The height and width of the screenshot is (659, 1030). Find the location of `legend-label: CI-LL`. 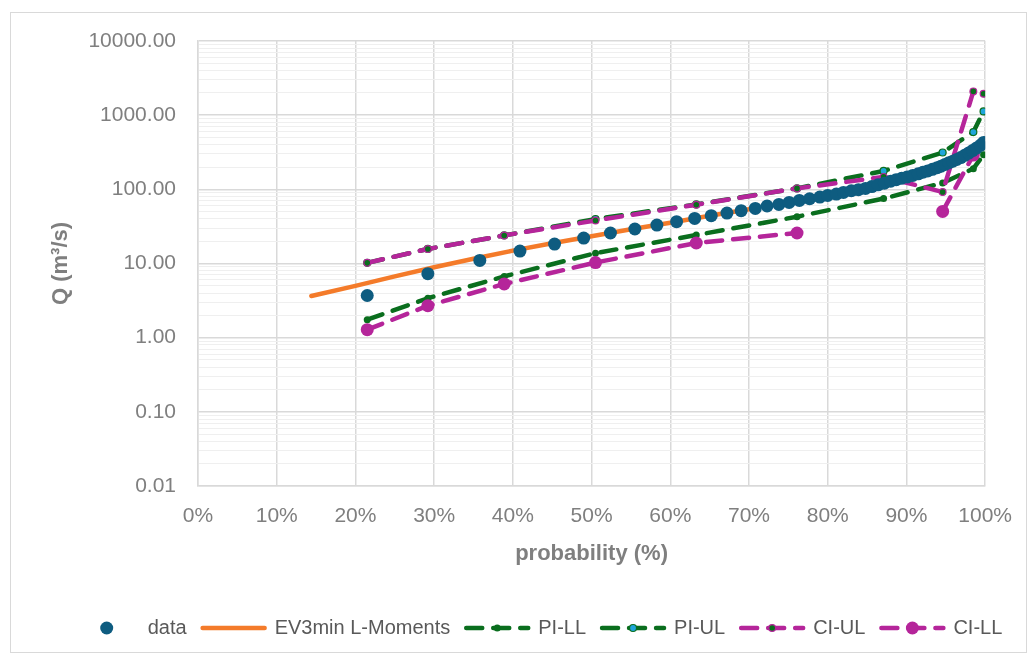

legend-label: CI-LL is located at coordinates (978, 626).